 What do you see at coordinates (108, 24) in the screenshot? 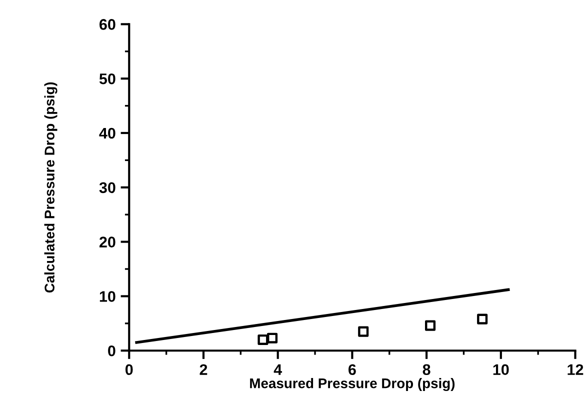
I see `y-tick-label: 60` at bounding box center [108, 24].